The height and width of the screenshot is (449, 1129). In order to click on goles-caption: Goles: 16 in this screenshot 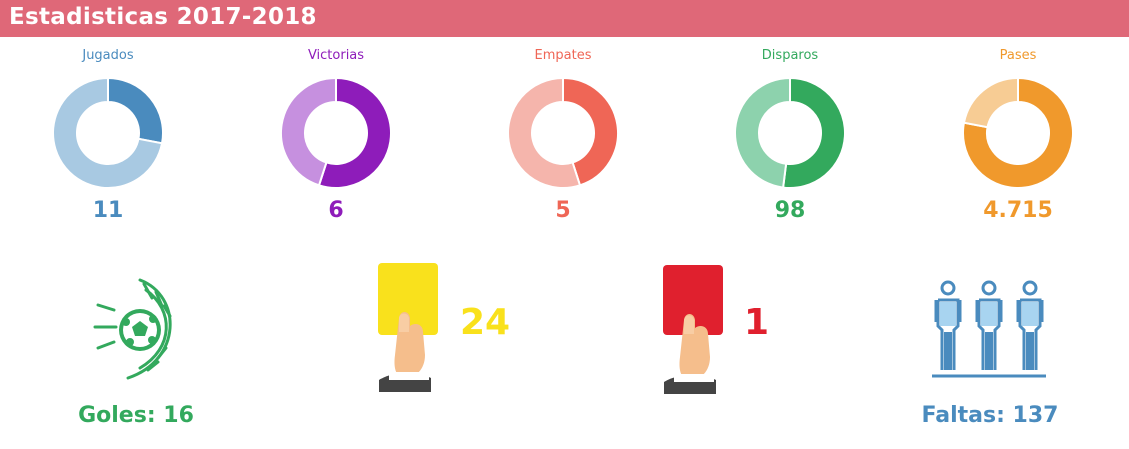, I will do `click(136, 415)`.